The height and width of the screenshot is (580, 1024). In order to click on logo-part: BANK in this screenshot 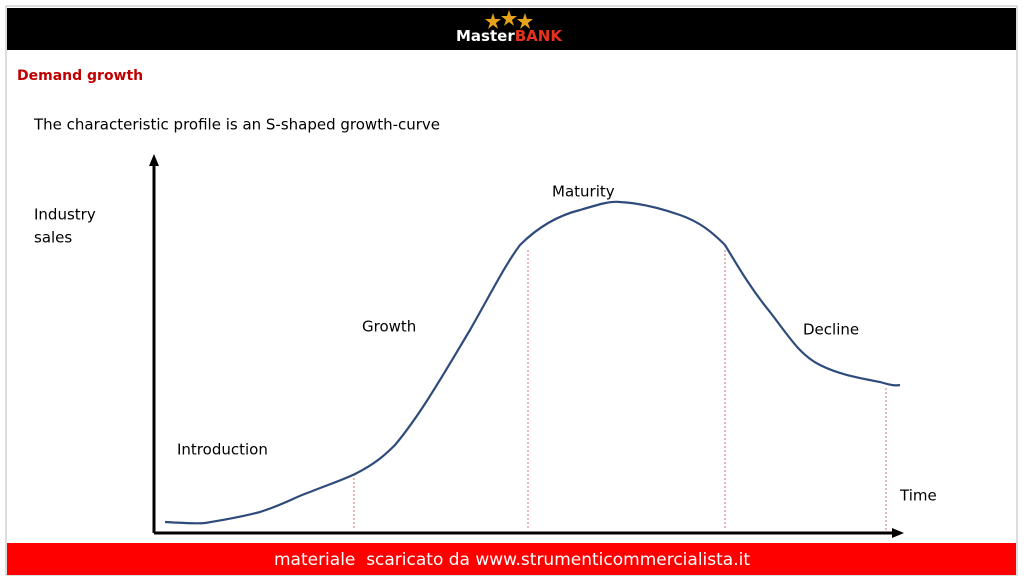, I will do `click(539, 36)`.